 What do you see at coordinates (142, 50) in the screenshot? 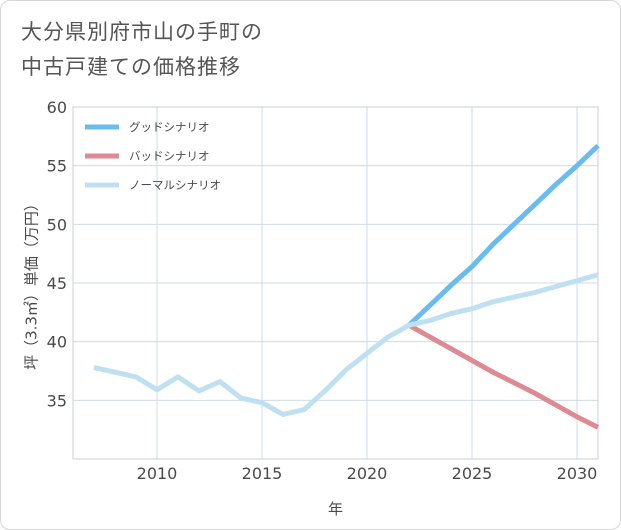
I see `chart-title: 大分県別府市山の手町の 中古戸建ての価格推移` at bounding box center [142, 50].